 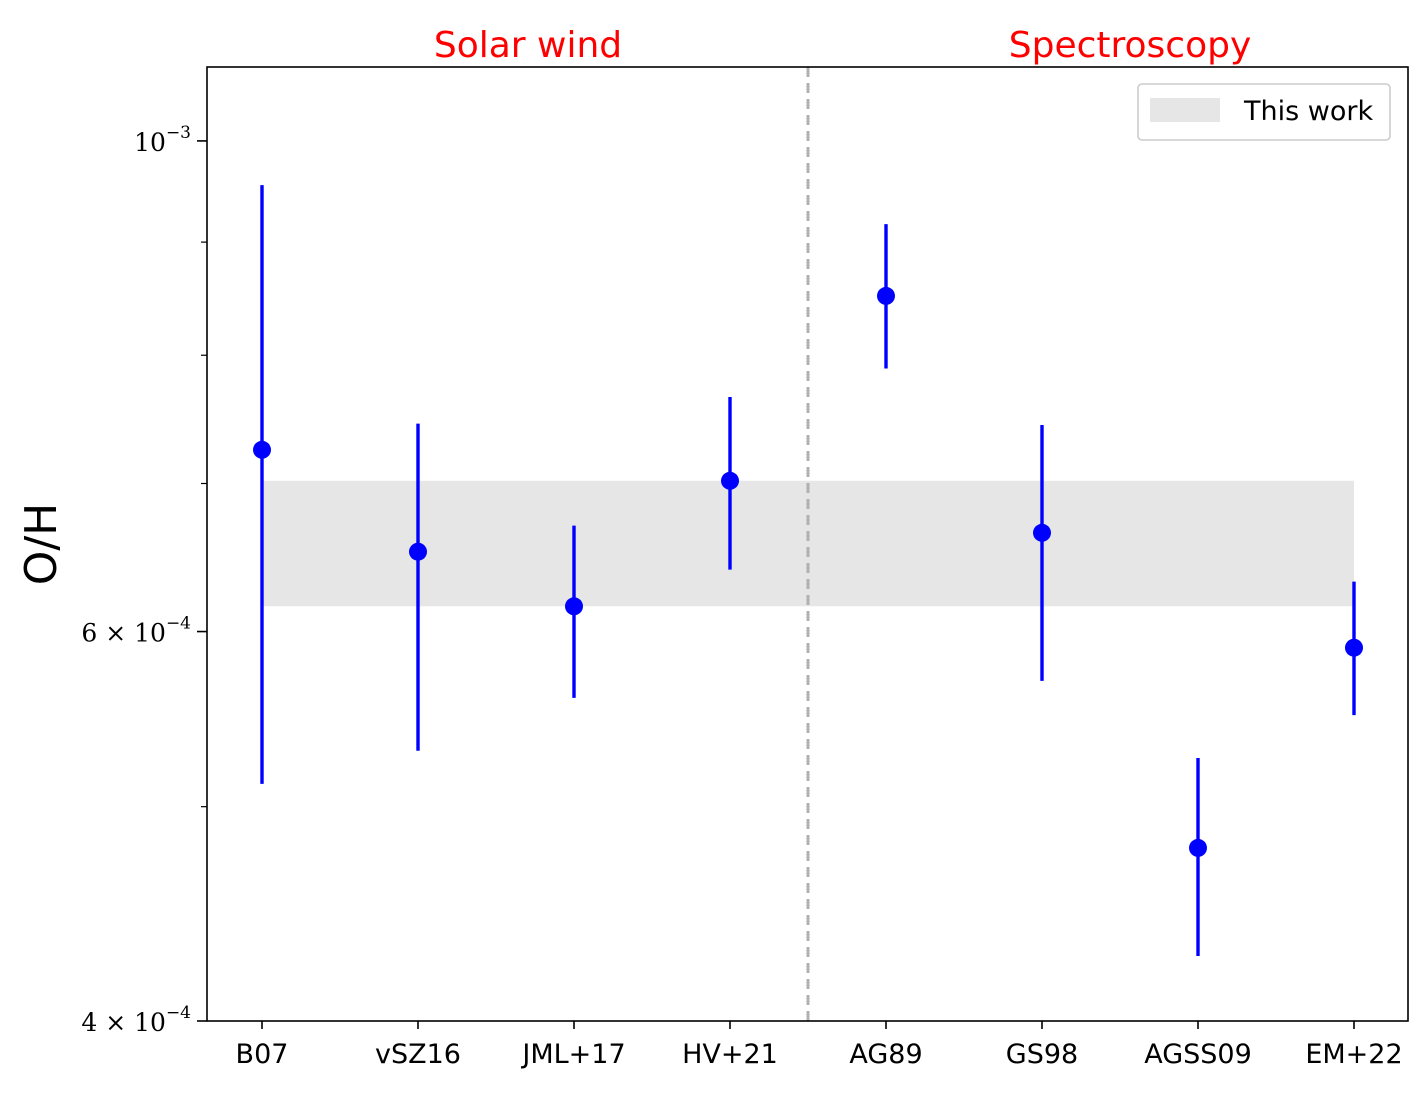 What do you see at coordinates (123, 633) in the screenshot?
I see `y-tick-label-base: 6 × 10` at bounding box center [123, 633].